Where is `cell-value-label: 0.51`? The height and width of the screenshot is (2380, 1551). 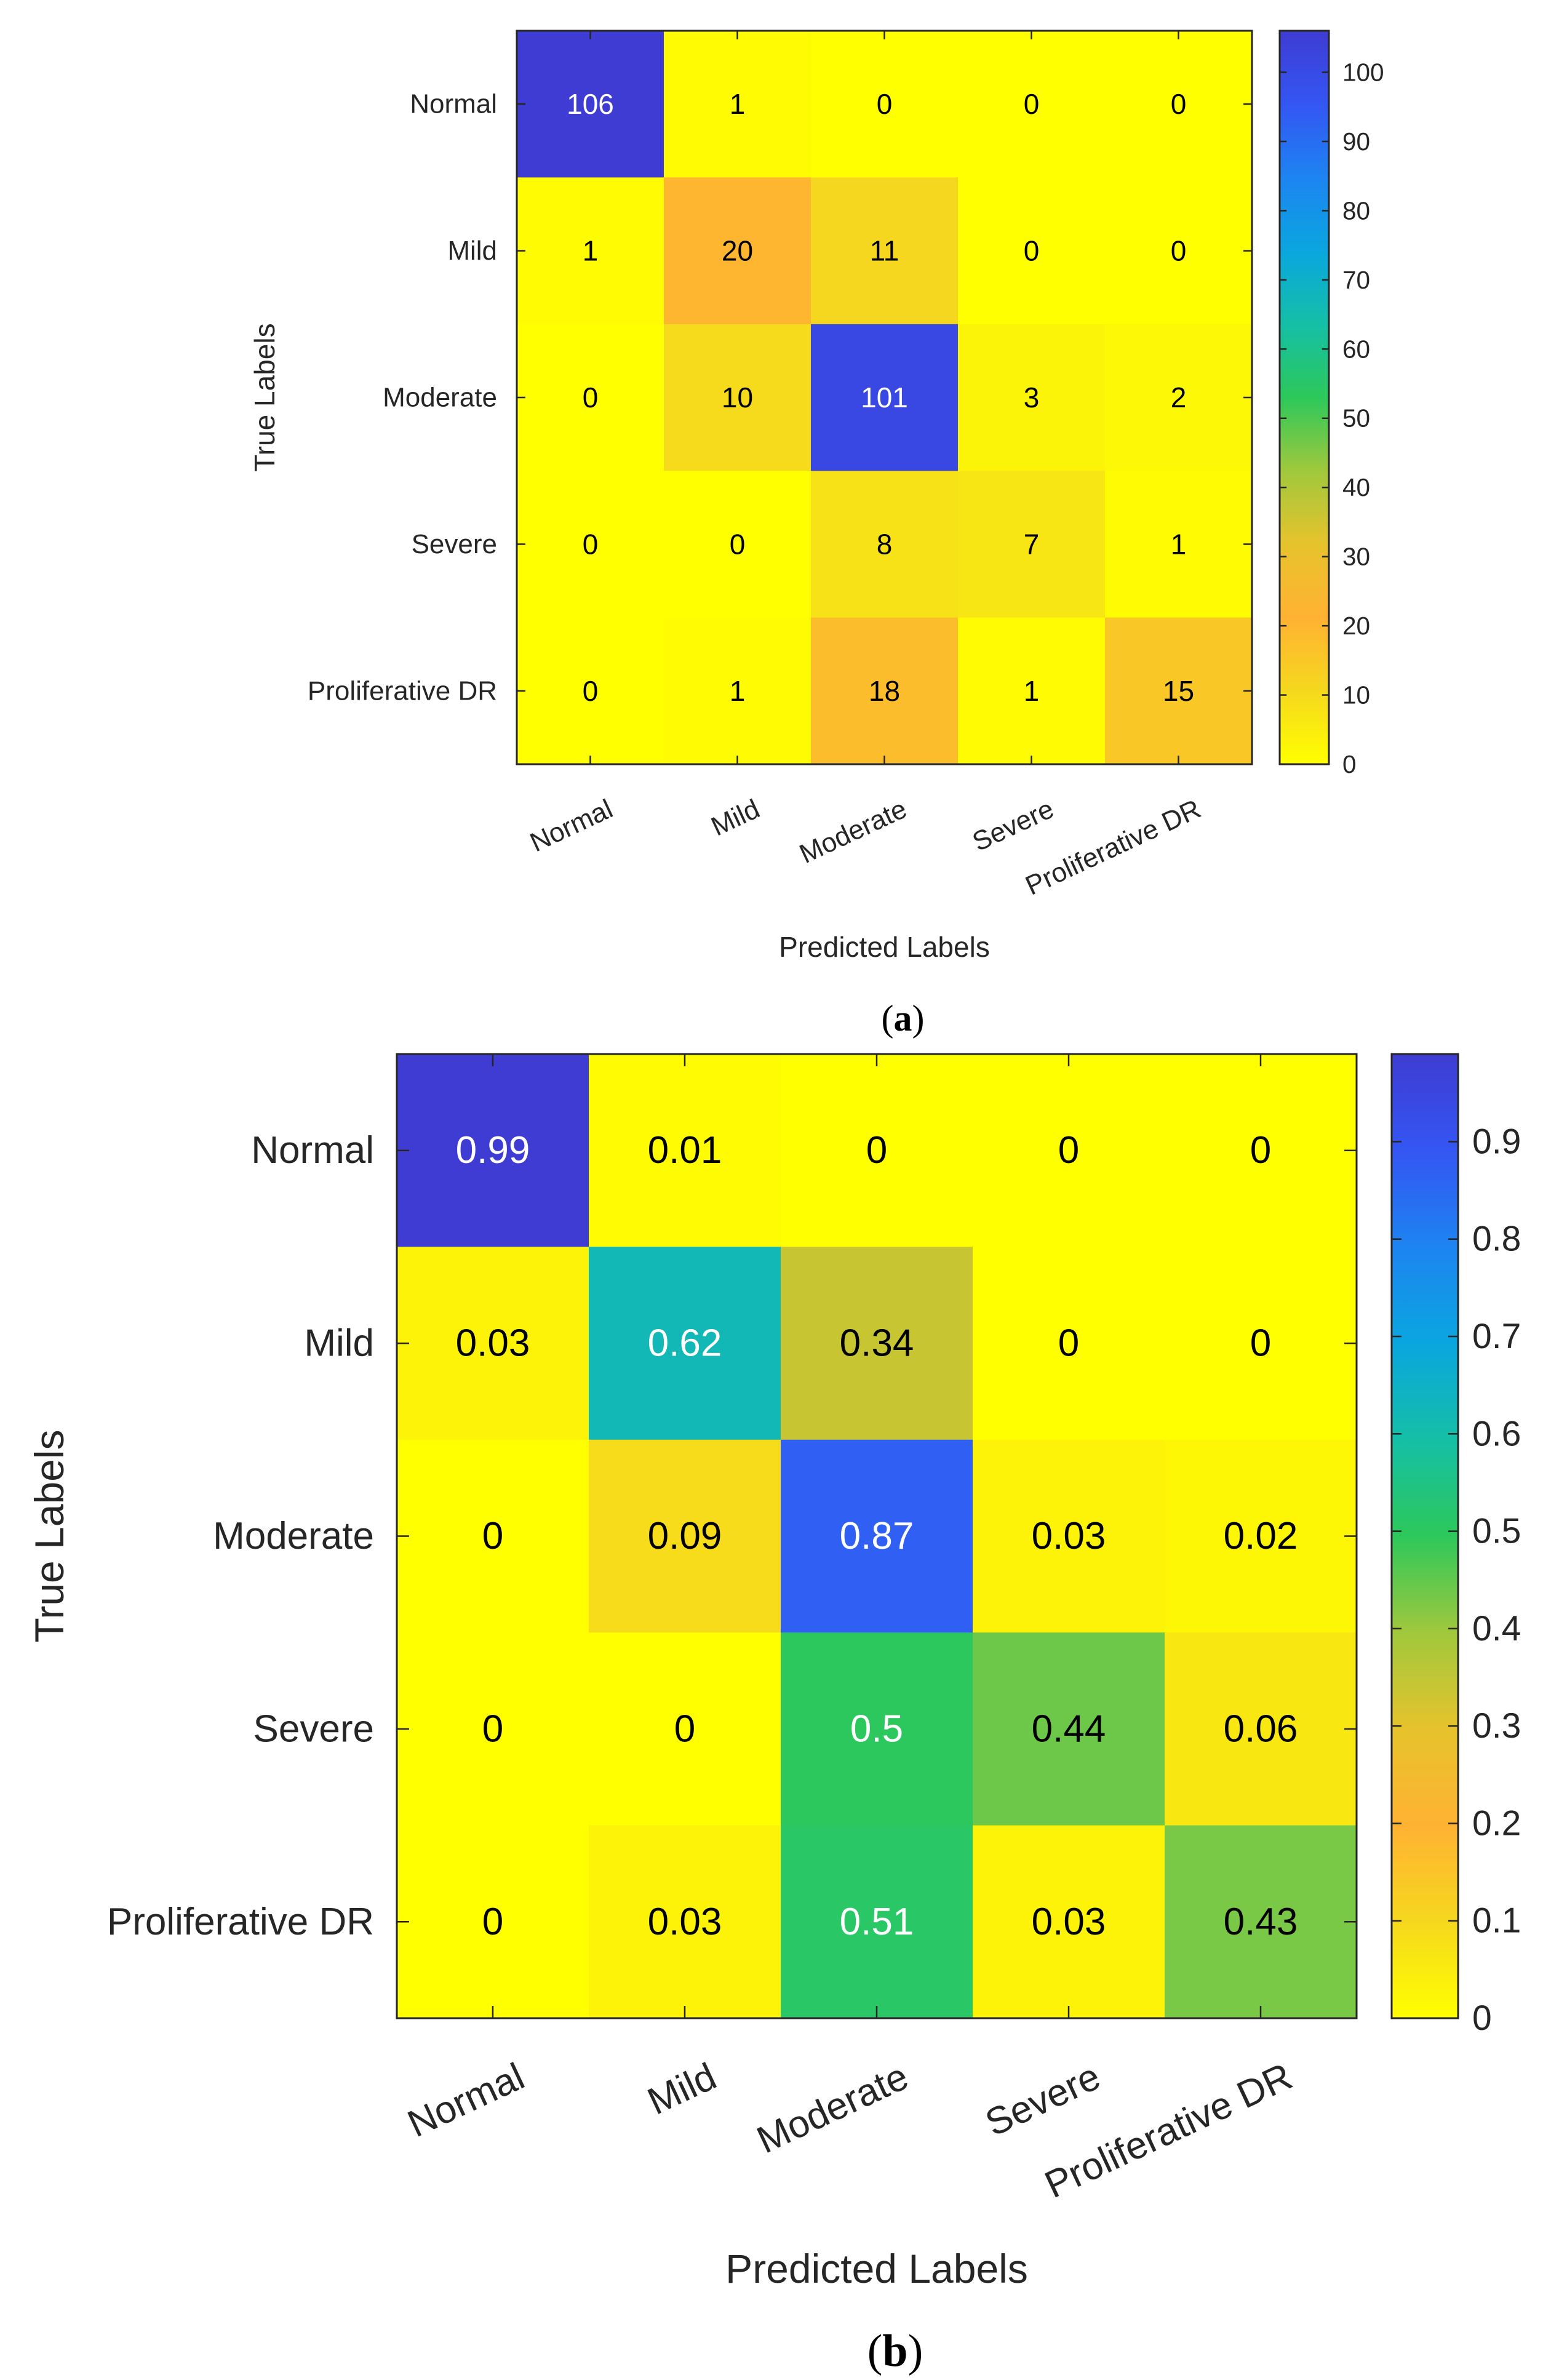
cell-value-label: 0.51 is located at coordinates (877, 1922).